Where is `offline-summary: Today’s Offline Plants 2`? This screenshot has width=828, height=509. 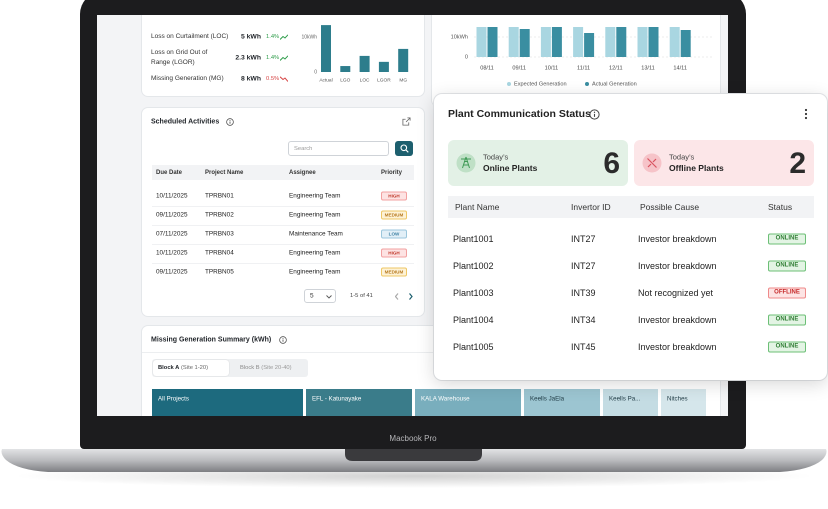 offline-summary: Today’s Offline Plants 2 is located at coordinates (724, 163).